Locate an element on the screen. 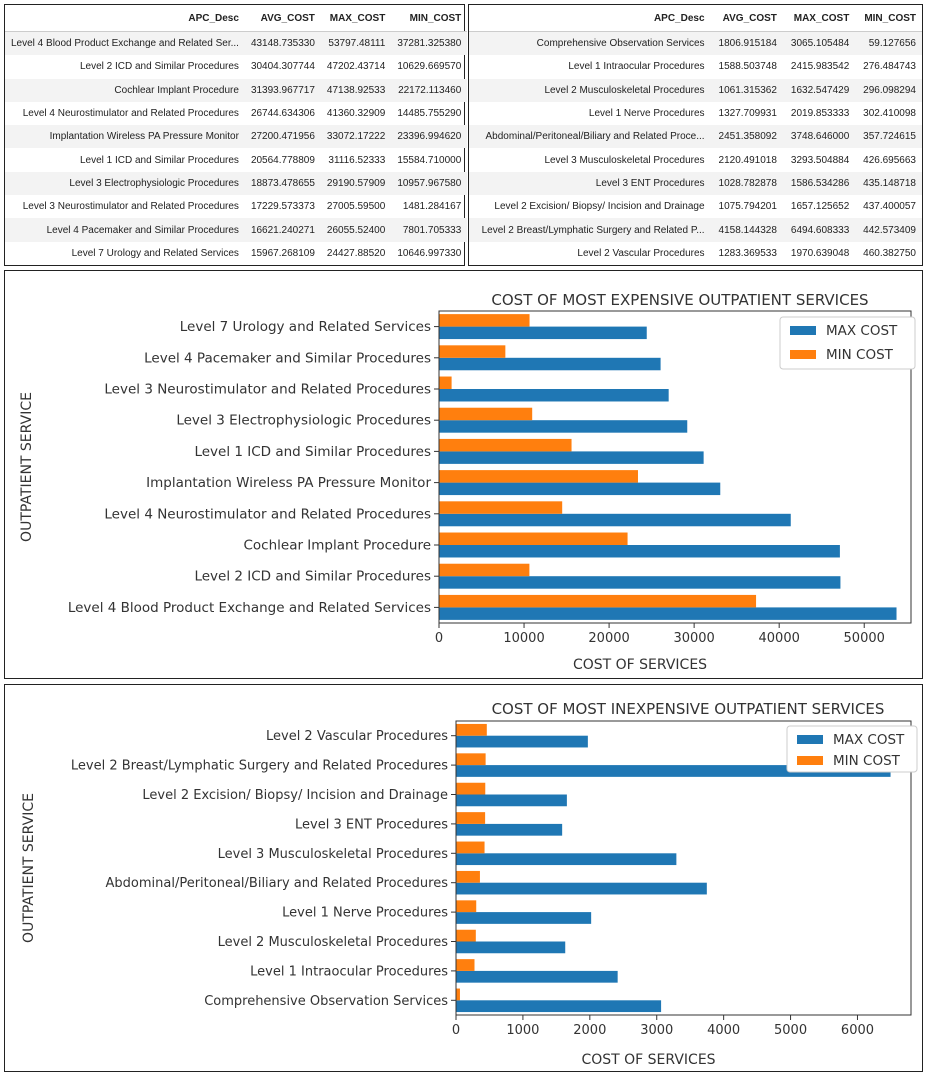  category-label: Level 1 ICD and Similar Procedures is located at coordinates (312, 452).